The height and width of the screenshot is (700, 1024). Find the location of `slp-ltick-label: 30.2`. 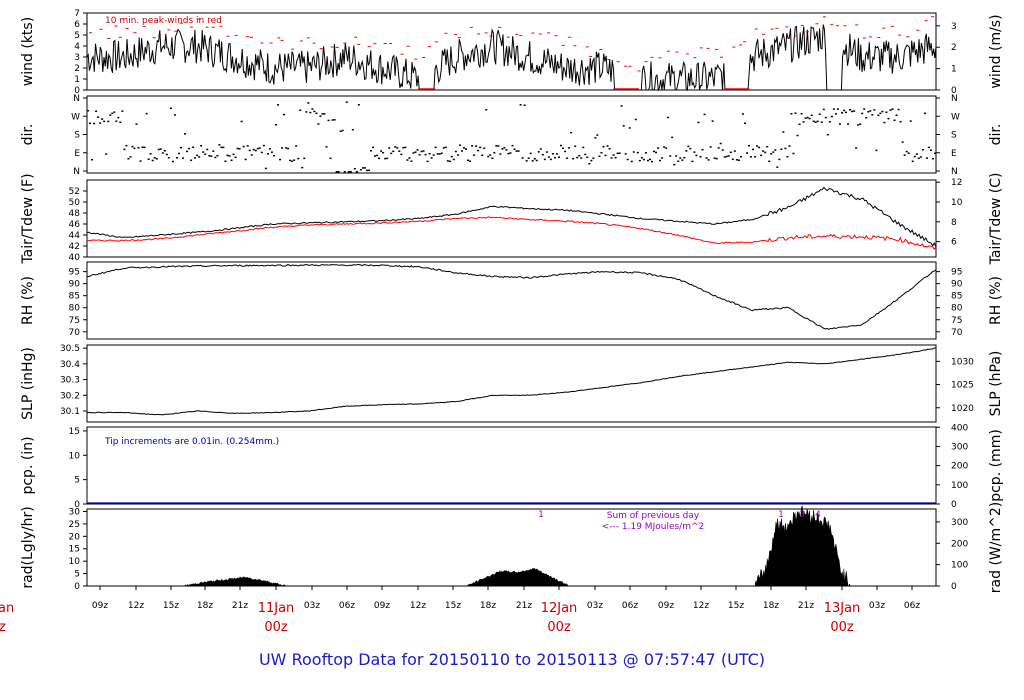

slp-ltick-label: 30.2 is located at coordinates (70, 396).